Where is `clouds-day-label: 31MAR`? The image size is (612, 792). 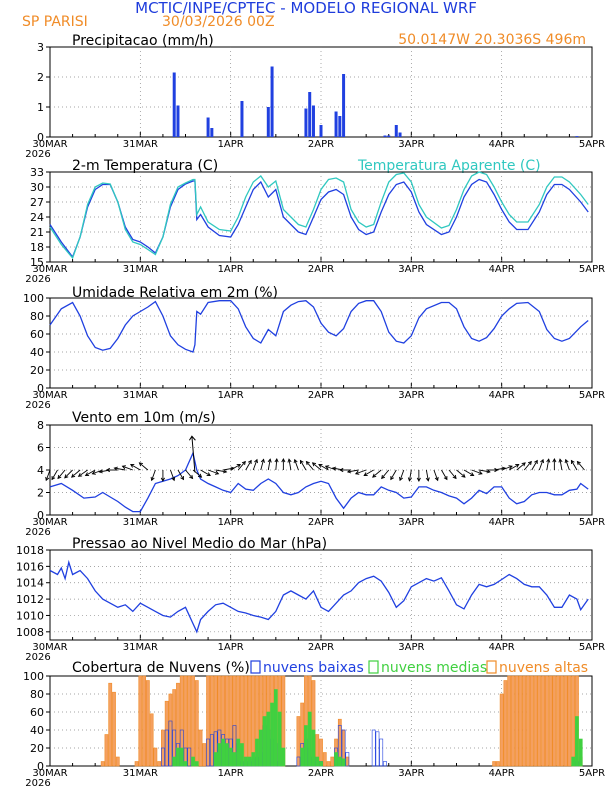
clouds-day-label: 31MAR is located at coordinates (140, 773).